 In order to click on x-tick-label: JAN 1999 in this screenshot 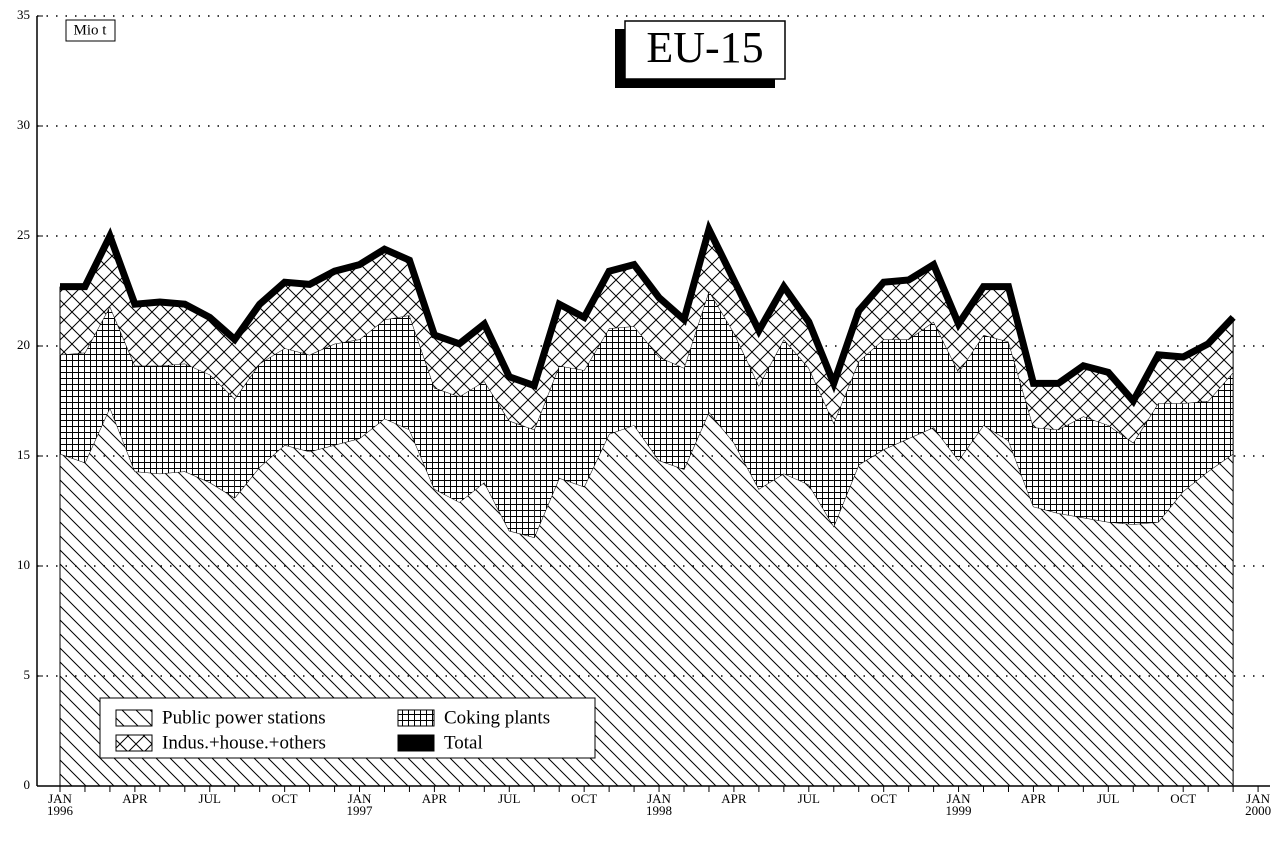, I will do `click(958, 804)`.